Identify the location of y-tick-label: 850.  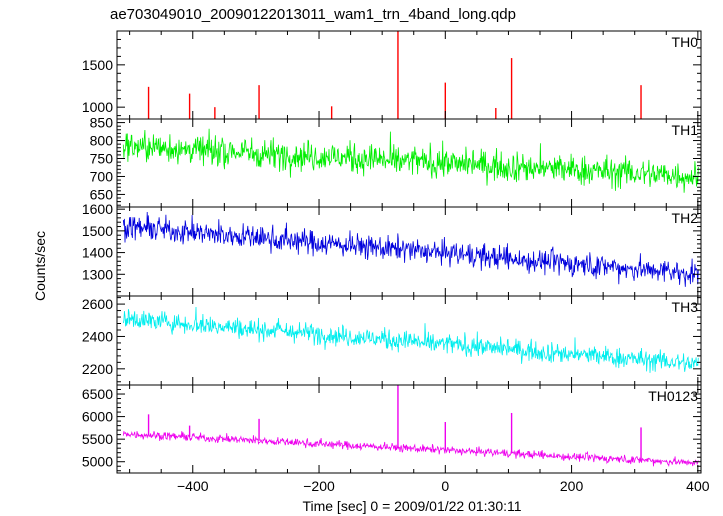
(102, 123).